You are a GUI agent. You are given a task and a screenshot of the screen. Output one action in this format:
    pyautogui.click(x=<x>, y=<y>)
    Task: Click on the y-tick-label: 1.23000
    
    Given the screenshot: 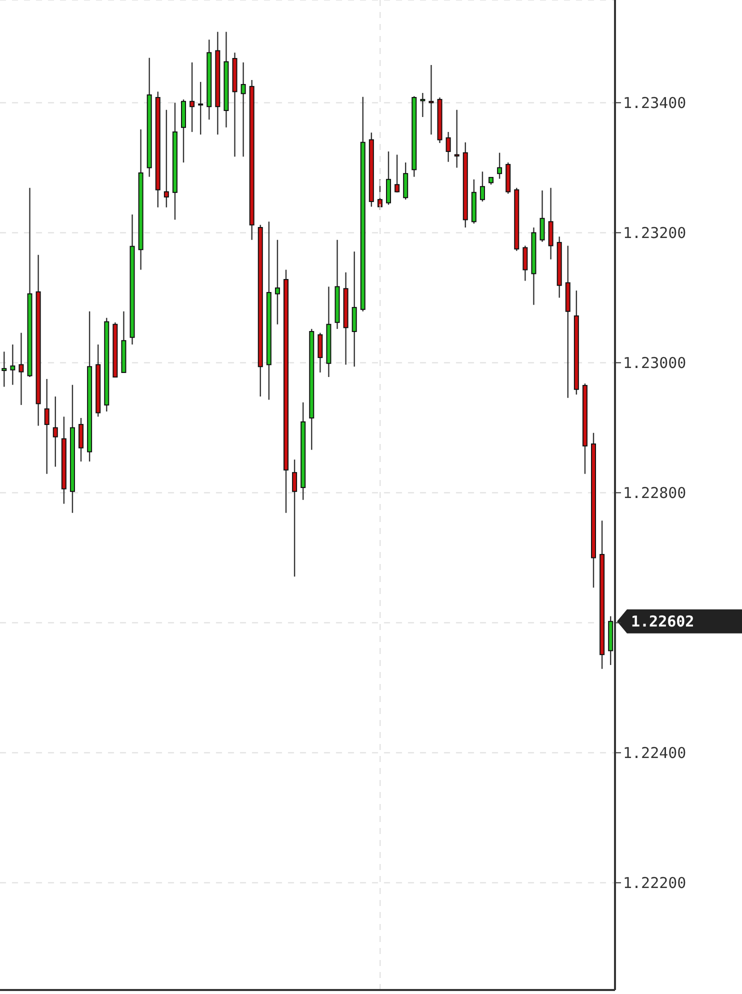 What is the action you would take?
    pyautogui.click(x=654, y=363)
    